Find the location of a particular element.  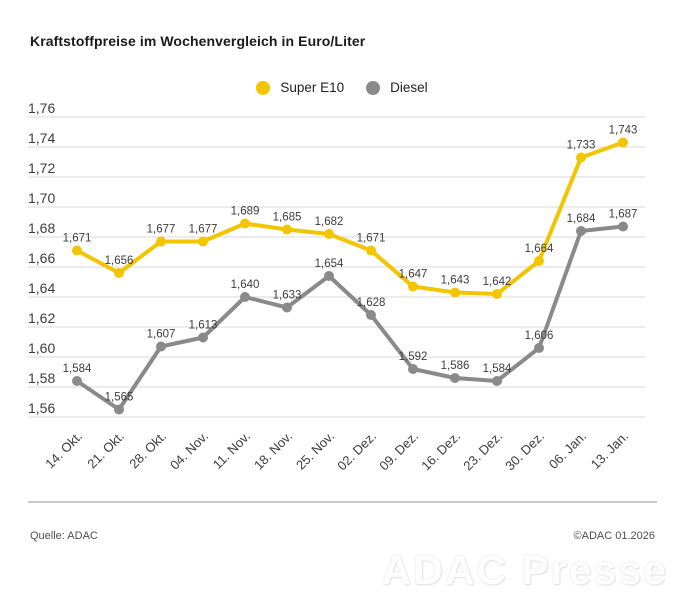

legend-label-super-e10: Super E10 is located at coordinates (312, 87).